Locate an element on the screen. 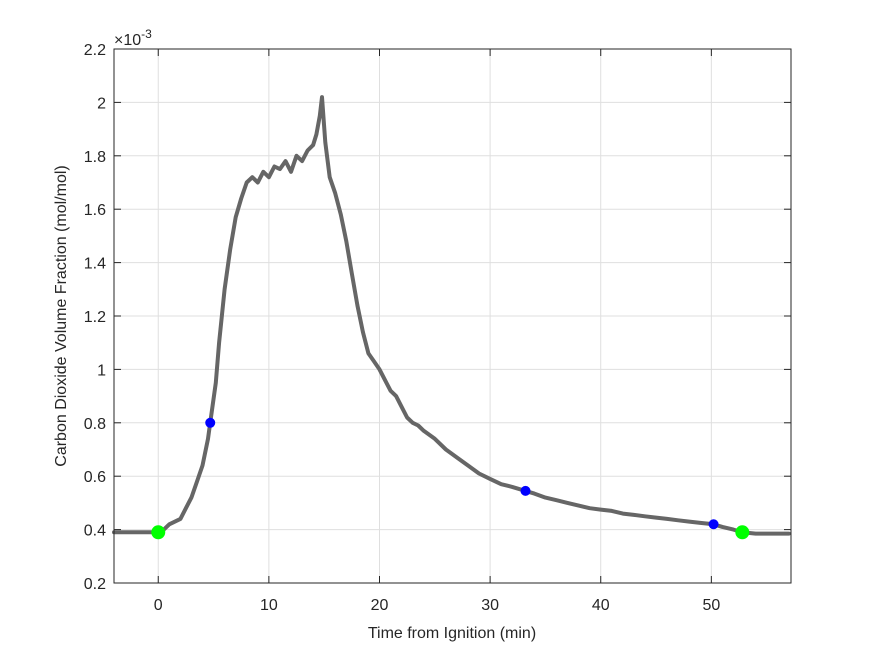 This screenshot has width=875, height=656. y-tick-label: 0.6 is located at coordinates (95, 477).